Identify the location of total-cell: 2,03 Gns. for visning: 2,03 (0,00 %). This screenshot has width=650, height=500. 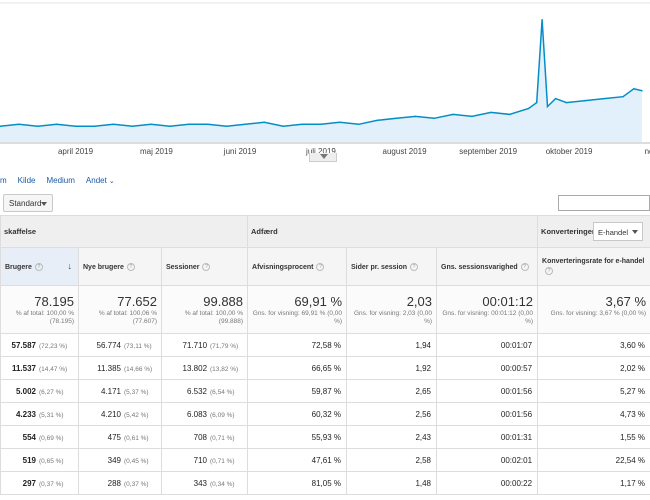
(392, 309).